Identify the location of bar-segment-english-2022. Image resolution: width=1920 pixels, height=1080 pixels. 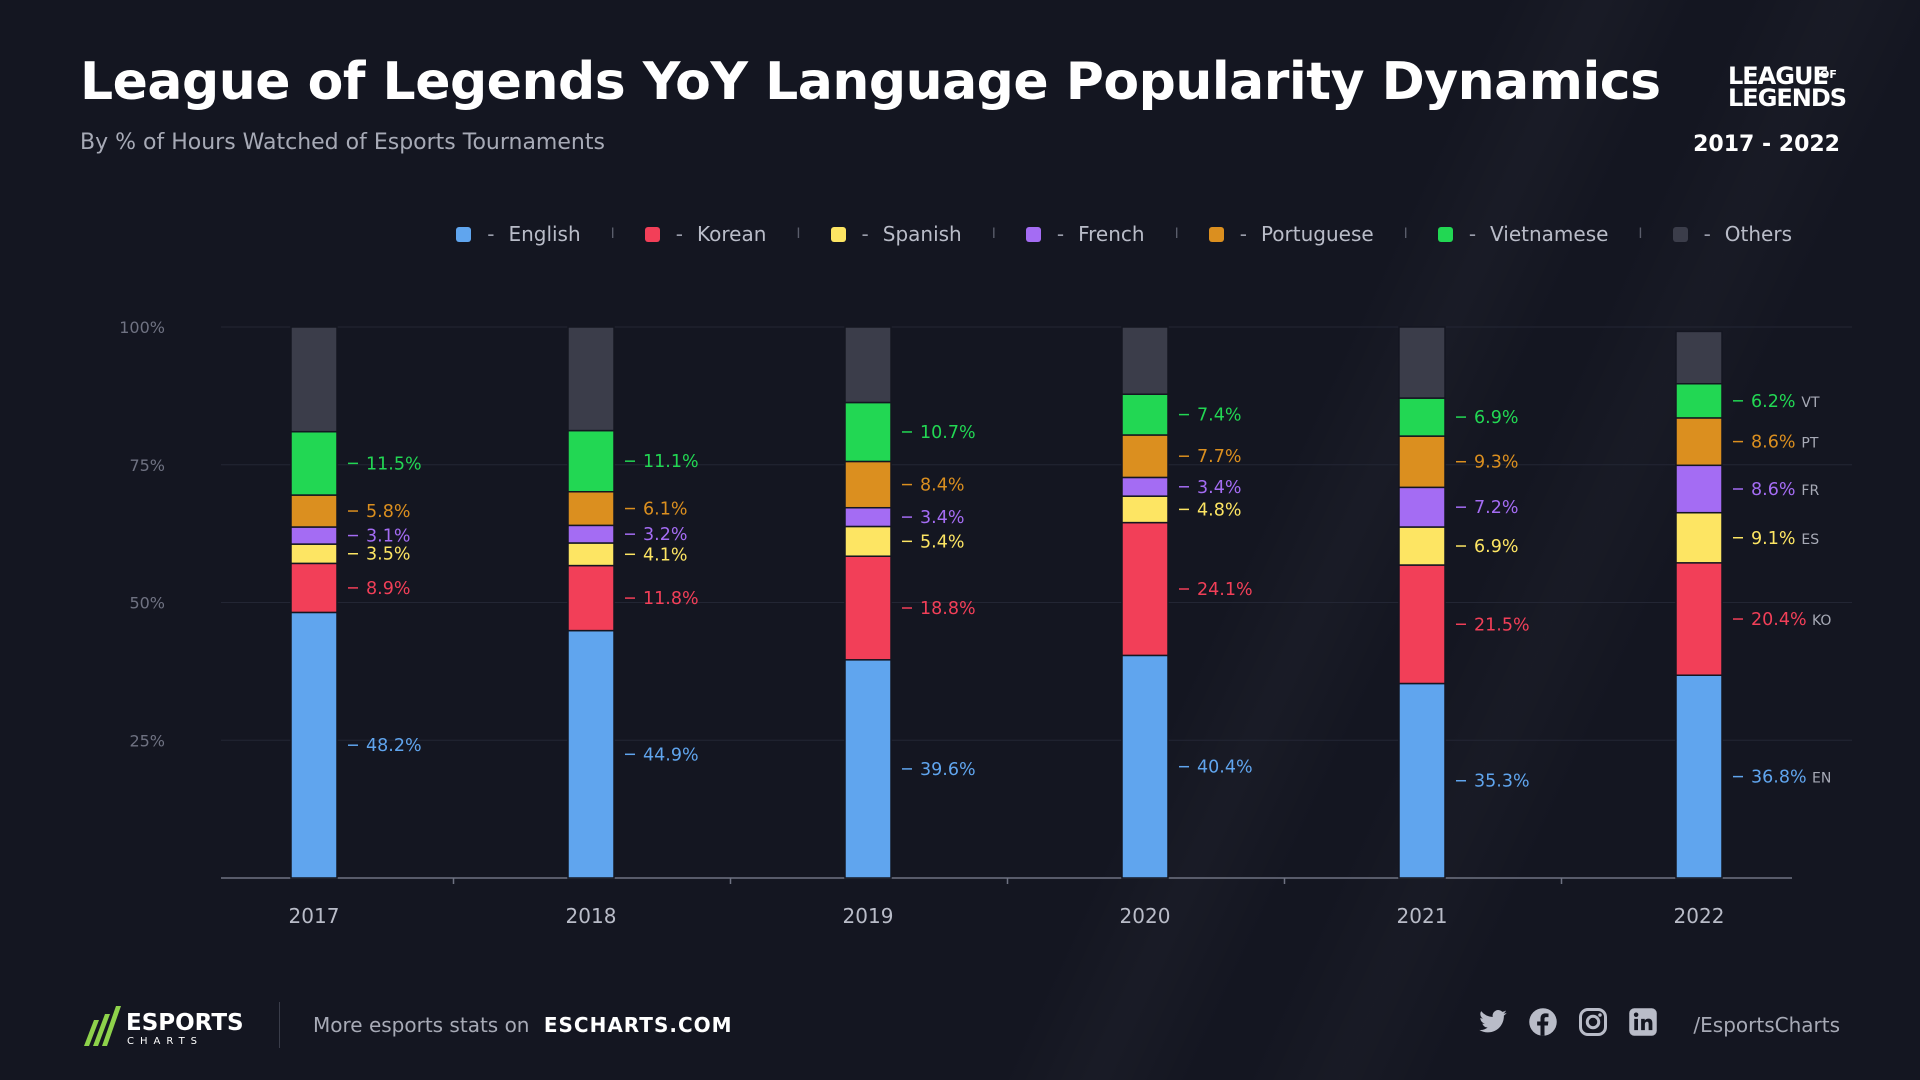
(1699, 776).